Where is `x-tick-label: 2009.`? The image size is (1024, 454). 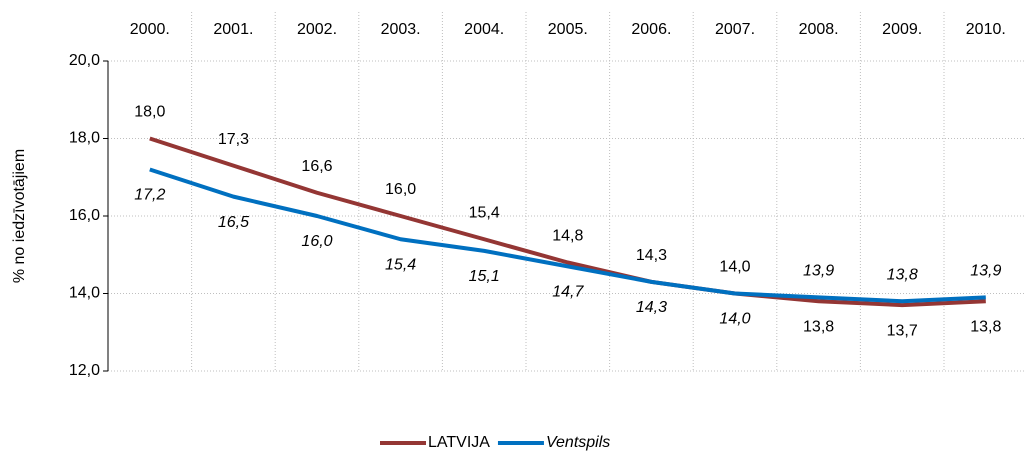 x-tick-label: 2009. is located at coordinates (902, 29).